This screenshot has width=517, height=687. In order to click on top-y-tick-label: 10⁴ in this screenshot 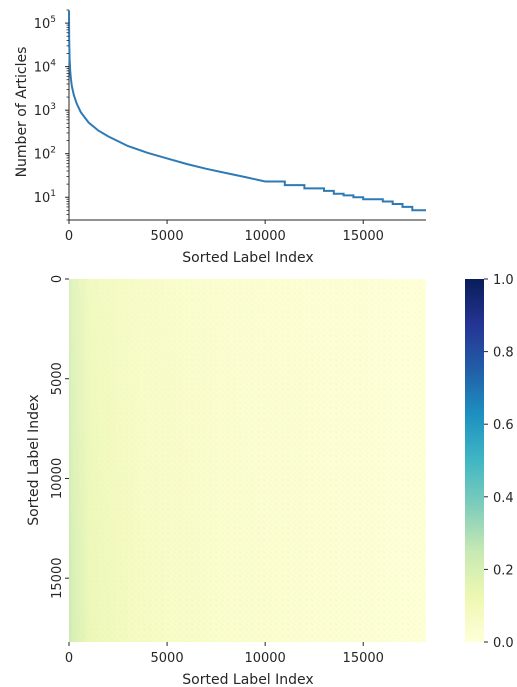, I will do `click(45, 67)`.